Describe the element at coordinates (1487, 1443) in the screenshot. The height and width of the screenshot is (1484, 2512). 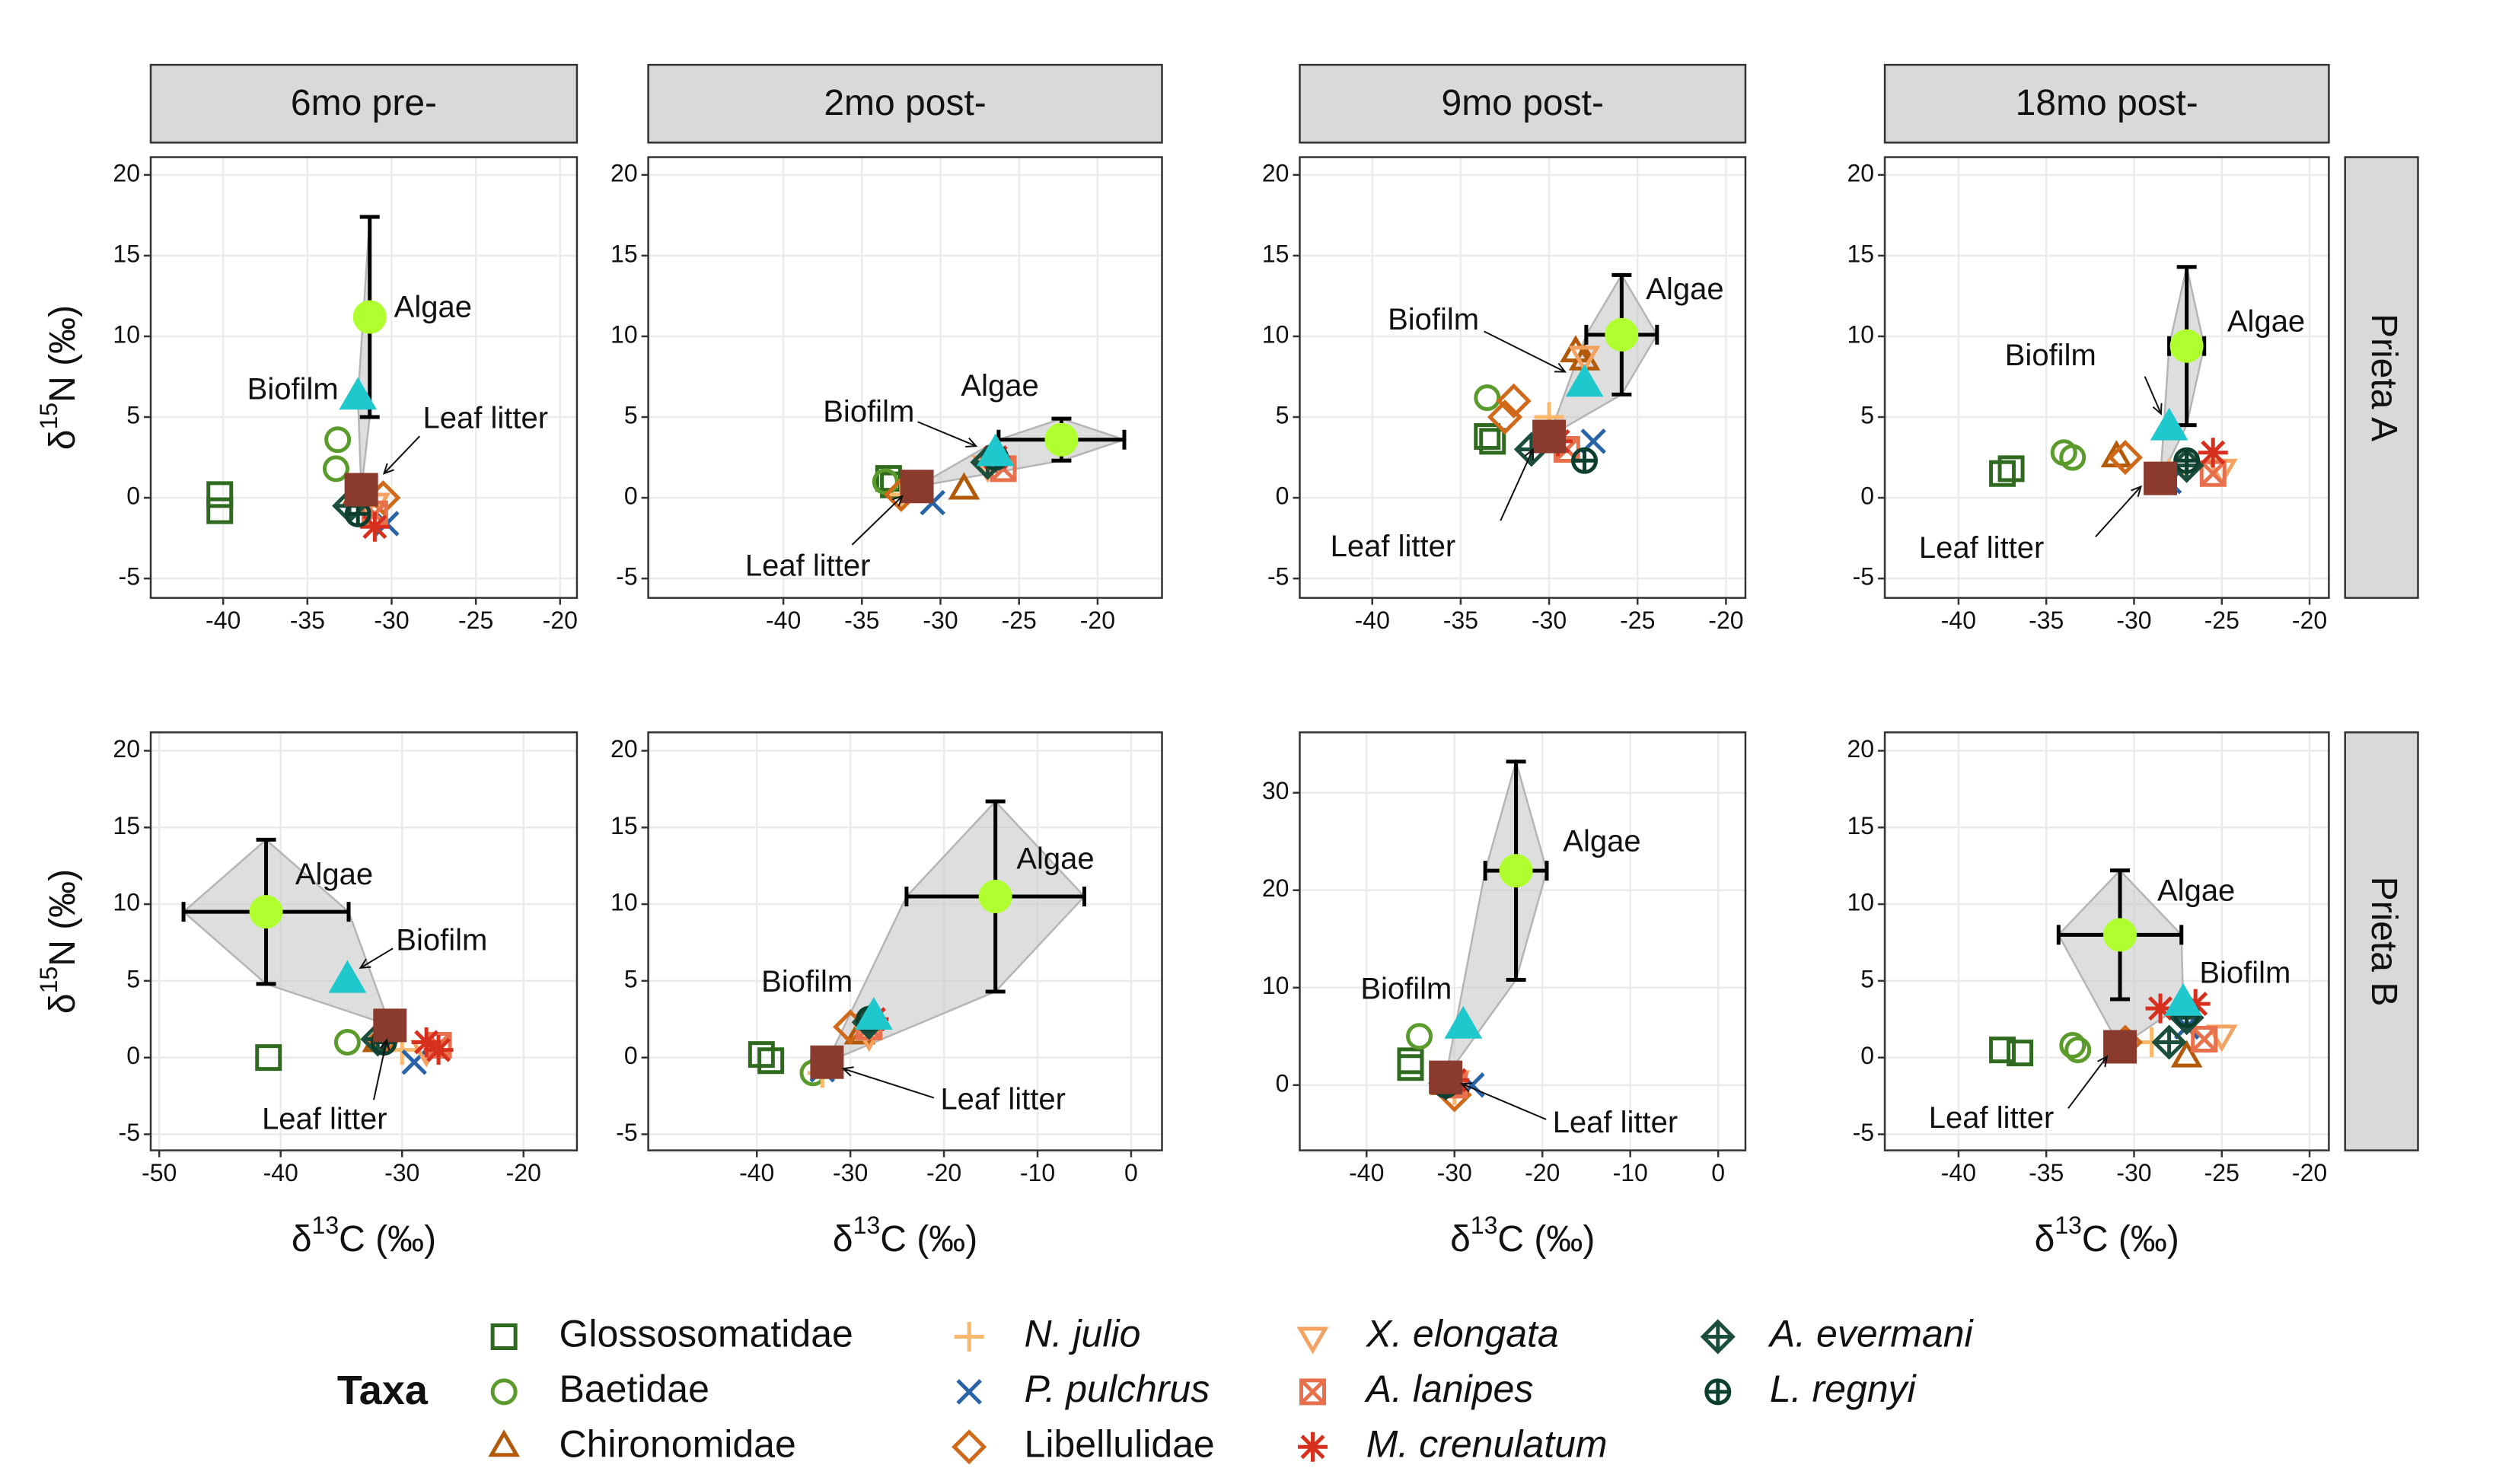
I see `legend-label: M. crenulatum` at that location.